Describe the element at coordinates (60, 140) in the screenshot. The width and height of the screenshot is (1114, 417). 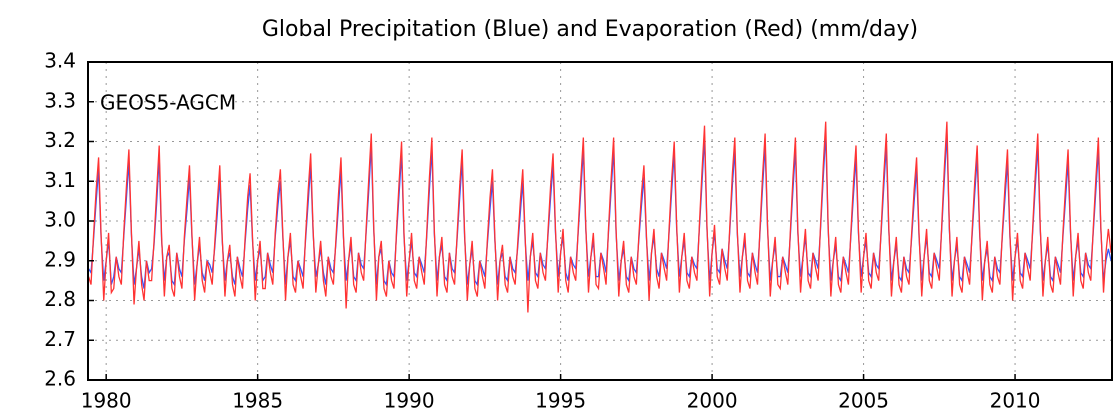
I see `y-tick-label: 3.2` at that location.